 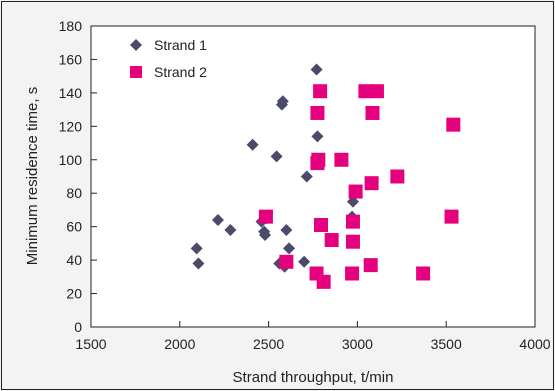 I want to click on y-tick-label: 100, so click(x=71, y=160).